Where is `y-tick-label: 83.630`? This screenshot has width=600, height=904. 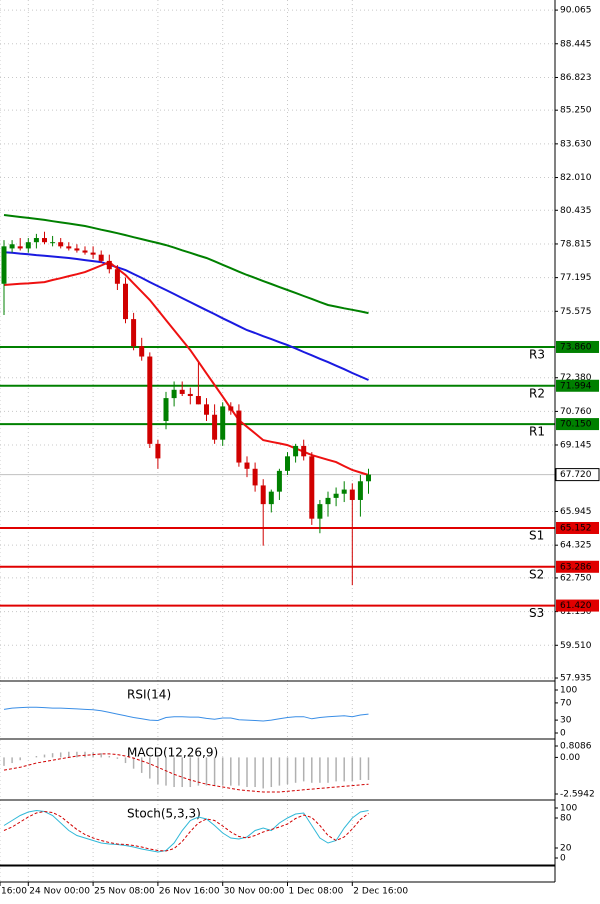
y-tick-label: 83.630 is located at coordinates (576, 144).